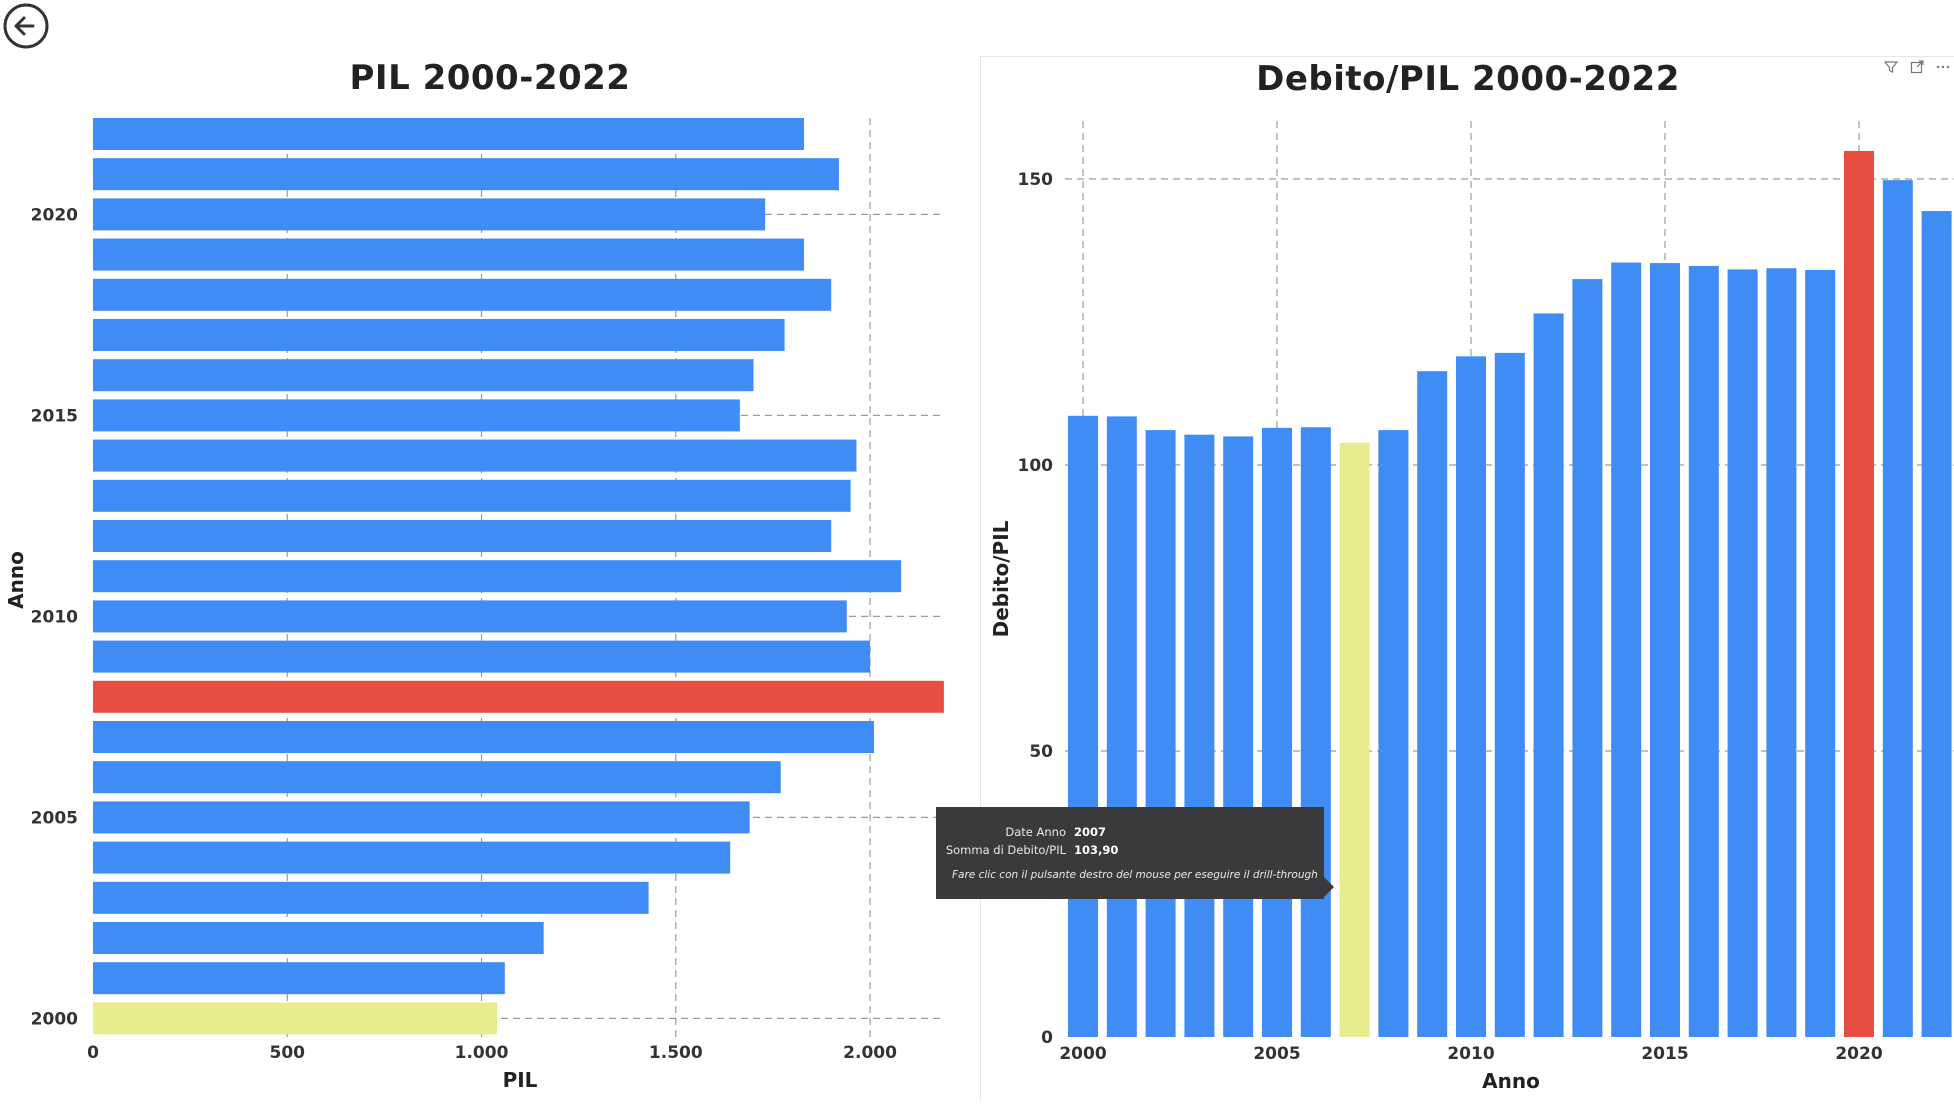 The width and height of the screenshot is (1954, 1104). What do you see at coordinates (1035, 832) in the screenshot?
I see `tooltip-label-year: Date Anno` at bounding box center [1035, 832].